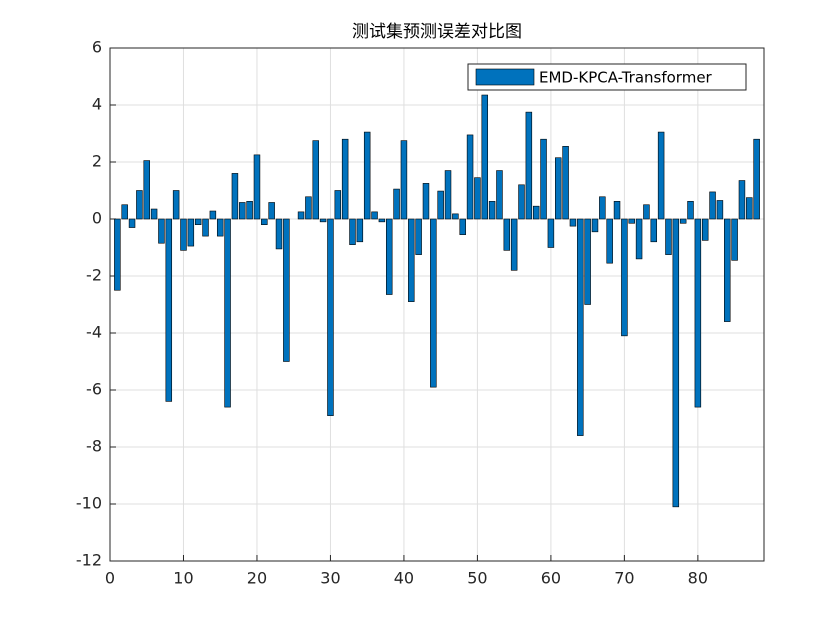  What do you see at coordinates (89, 503) in the screenshot?
I see `y-tick-label: -10` at bounding box center [89, 503].